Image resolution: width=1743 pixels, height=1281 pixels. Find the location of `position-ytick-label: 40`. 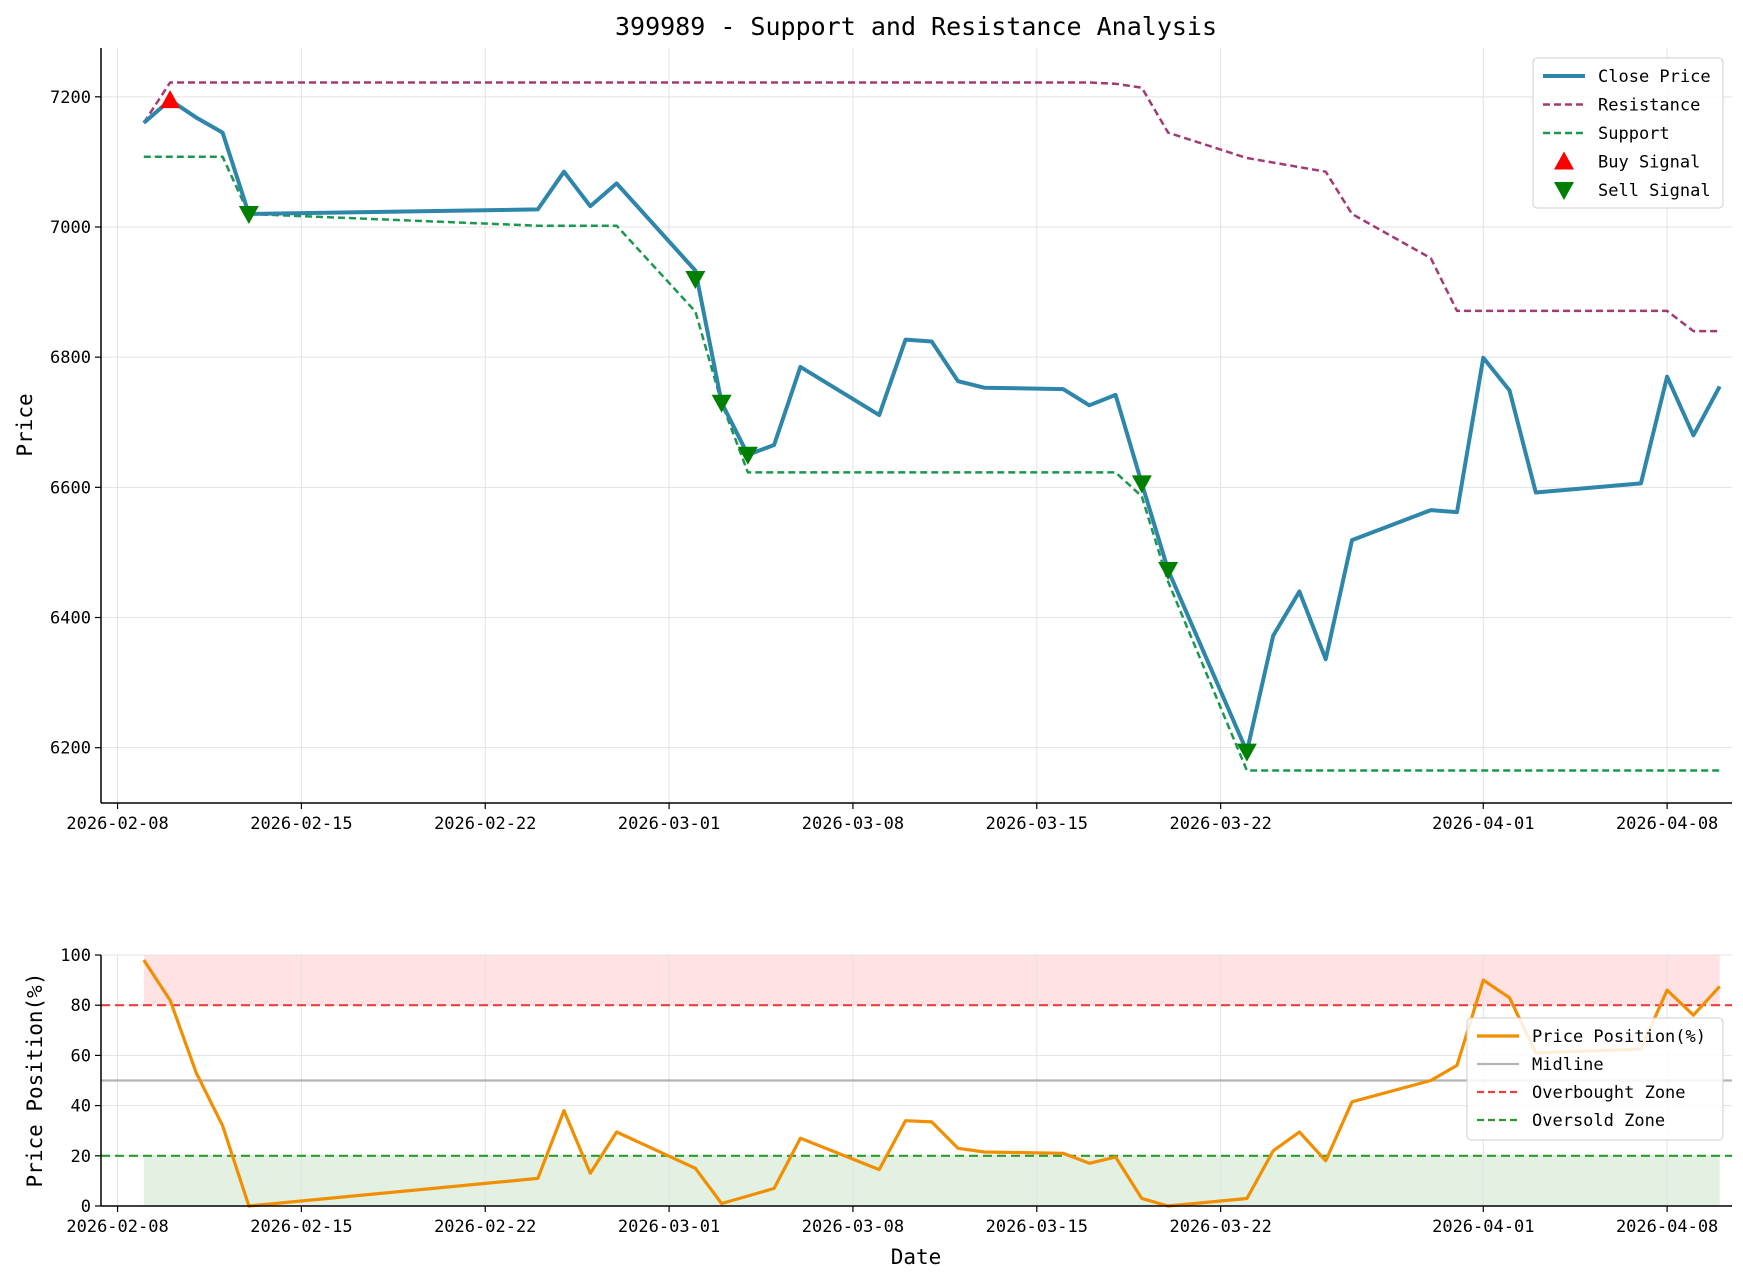

position-ytick-label: 40 is located at coordinates (81, 1107).